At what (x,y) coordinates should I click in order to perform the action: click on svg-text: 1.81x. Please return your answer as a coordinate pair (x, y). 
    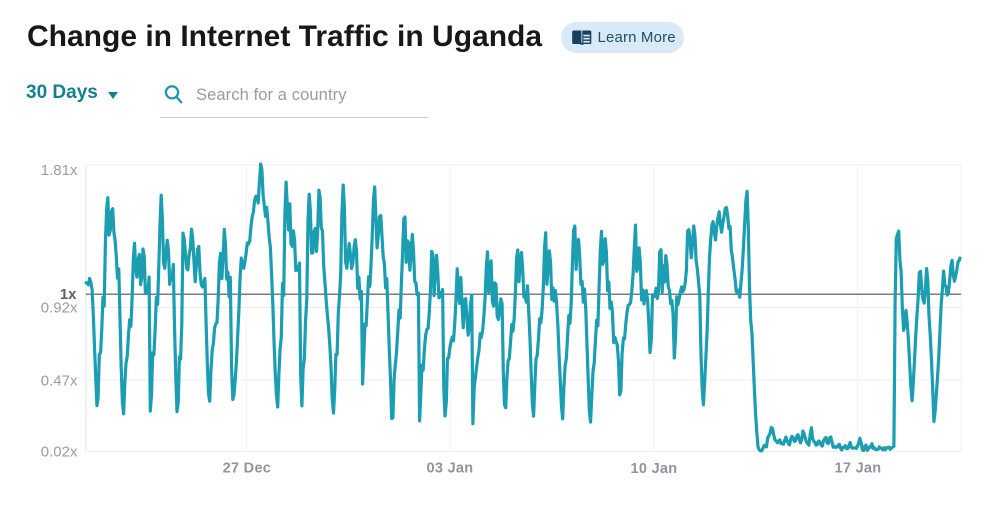
    Looking at the image, I should click on (59, 170).